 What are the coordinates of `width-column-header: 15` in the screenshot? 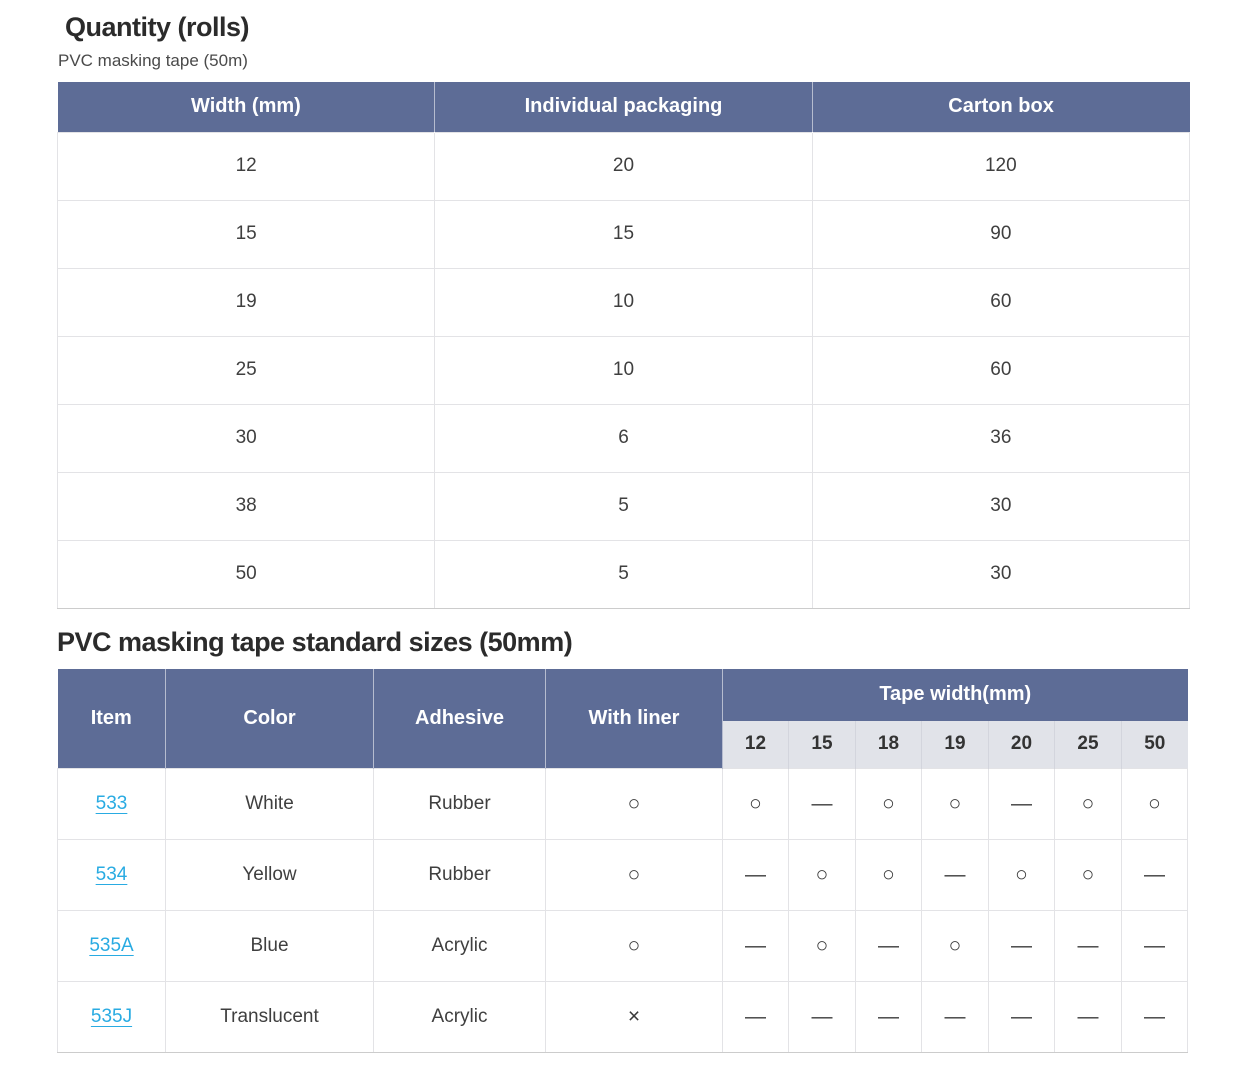 It's located at (822, 744).